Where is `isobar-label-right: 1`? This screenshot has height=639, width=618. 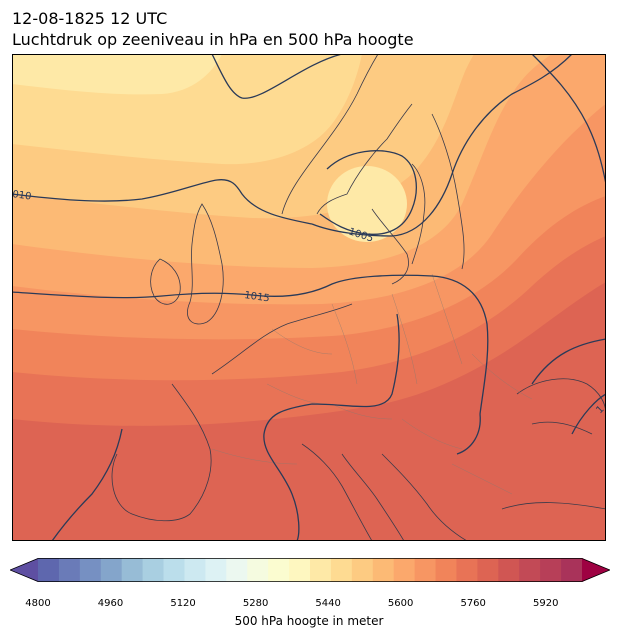 isobar-label-right: 1 is located at coordinates (600, 410).